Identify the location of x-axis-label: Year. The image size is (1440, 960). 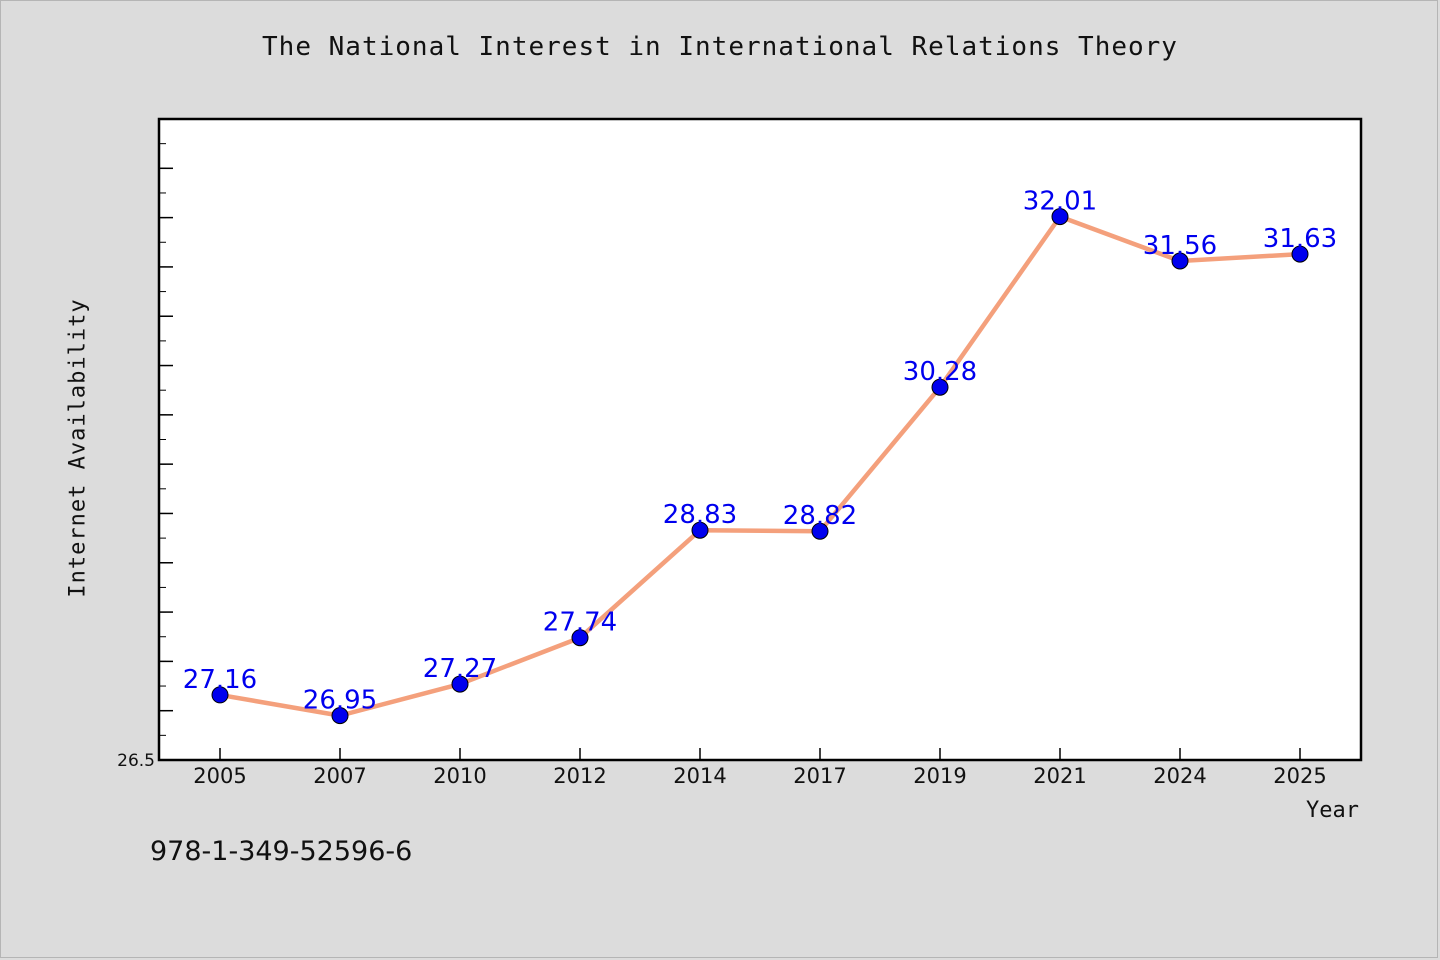
(1332, 810).